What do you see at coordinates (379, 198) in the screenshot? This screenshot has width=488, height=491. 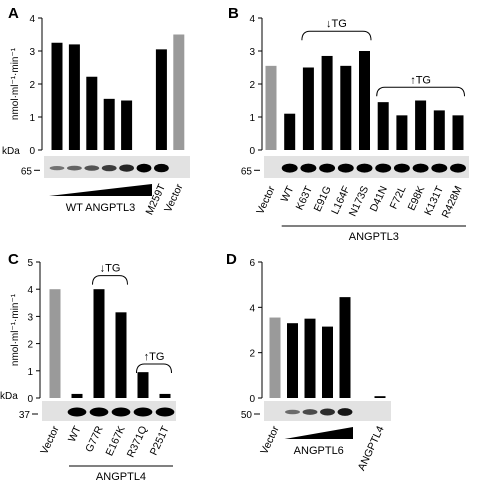 I see `category-label: D41N` at bounding box center [379, 198].